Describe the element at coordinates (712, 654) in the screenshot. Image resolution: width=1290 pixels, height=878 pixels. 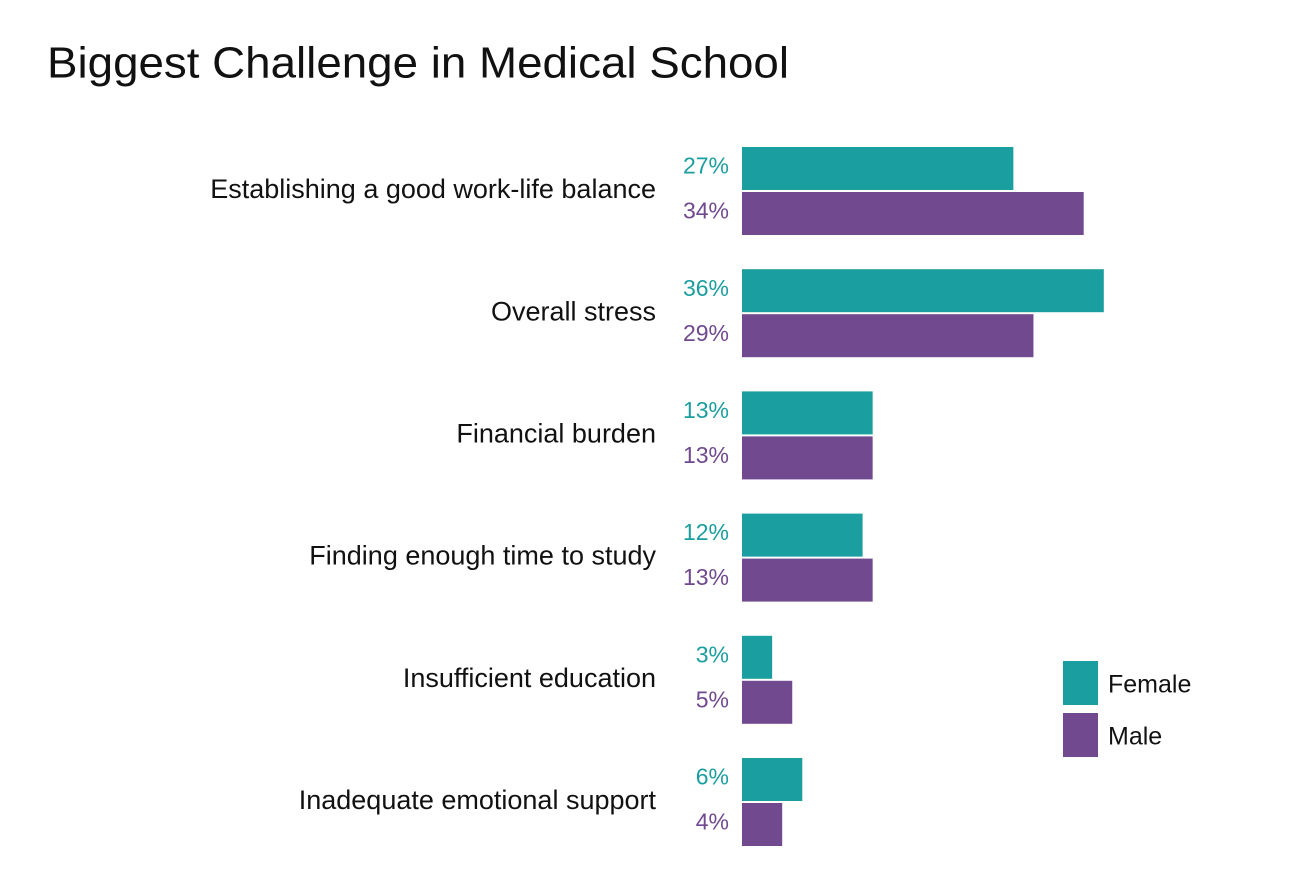
I see `value-label: 3%` at that location.